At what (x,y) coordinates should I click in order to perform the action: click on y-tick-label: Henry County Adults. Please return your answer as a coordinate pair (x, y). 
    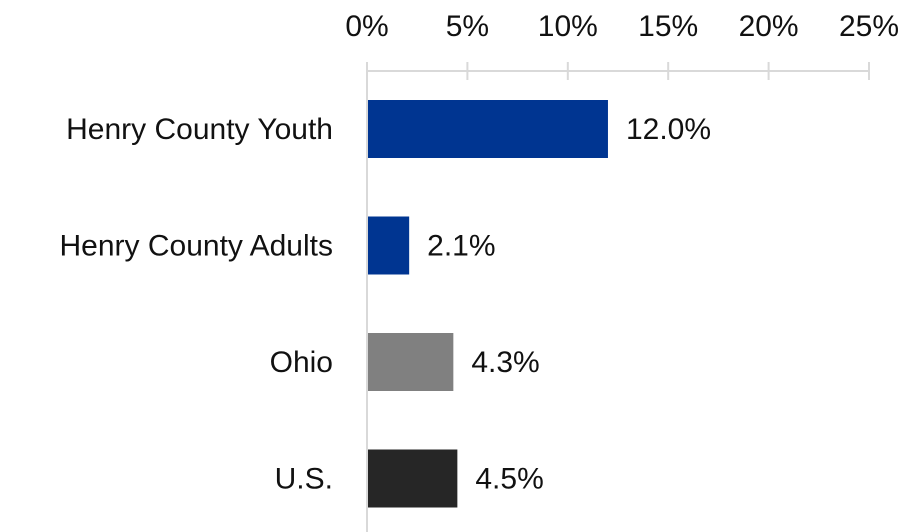
    Looking at the image, I should click on (196, 245).